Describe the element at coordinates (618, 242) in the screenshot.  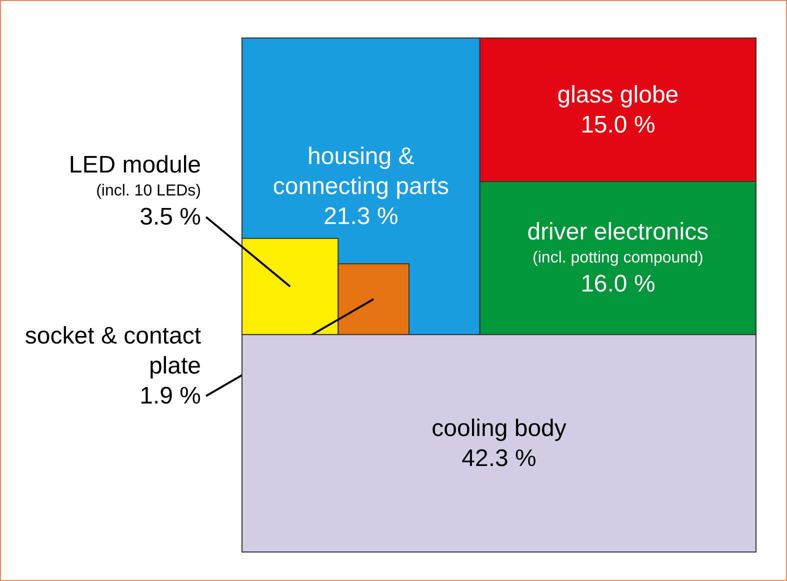
I see `category-label: driver electronics (incl. potting compound)` at that location.